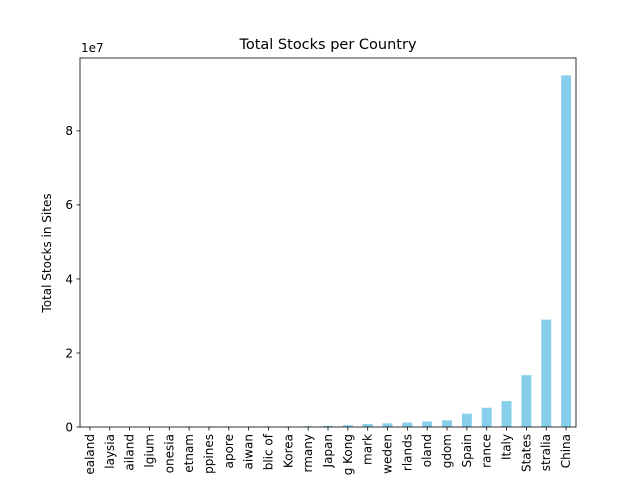 The image size is (640, 480). What do you see at coordinates (69, 205) in the screenshot?
I see `y-tick-label: 6` at bounding box center [69, 205].